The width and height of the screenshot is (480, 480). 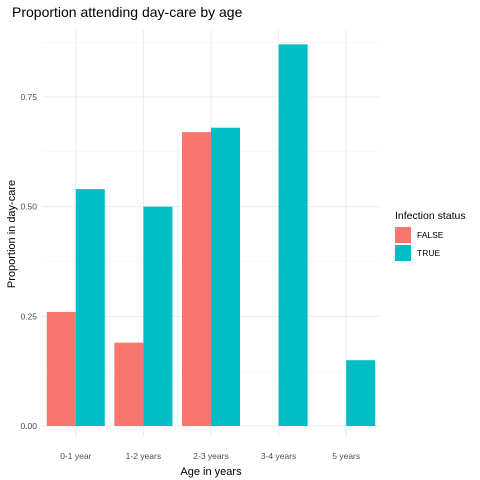 What do you see at coordinates (28, 426) in the screenshot?
I see `y-tick-label: 0.00` at bounding box center [28, 426].